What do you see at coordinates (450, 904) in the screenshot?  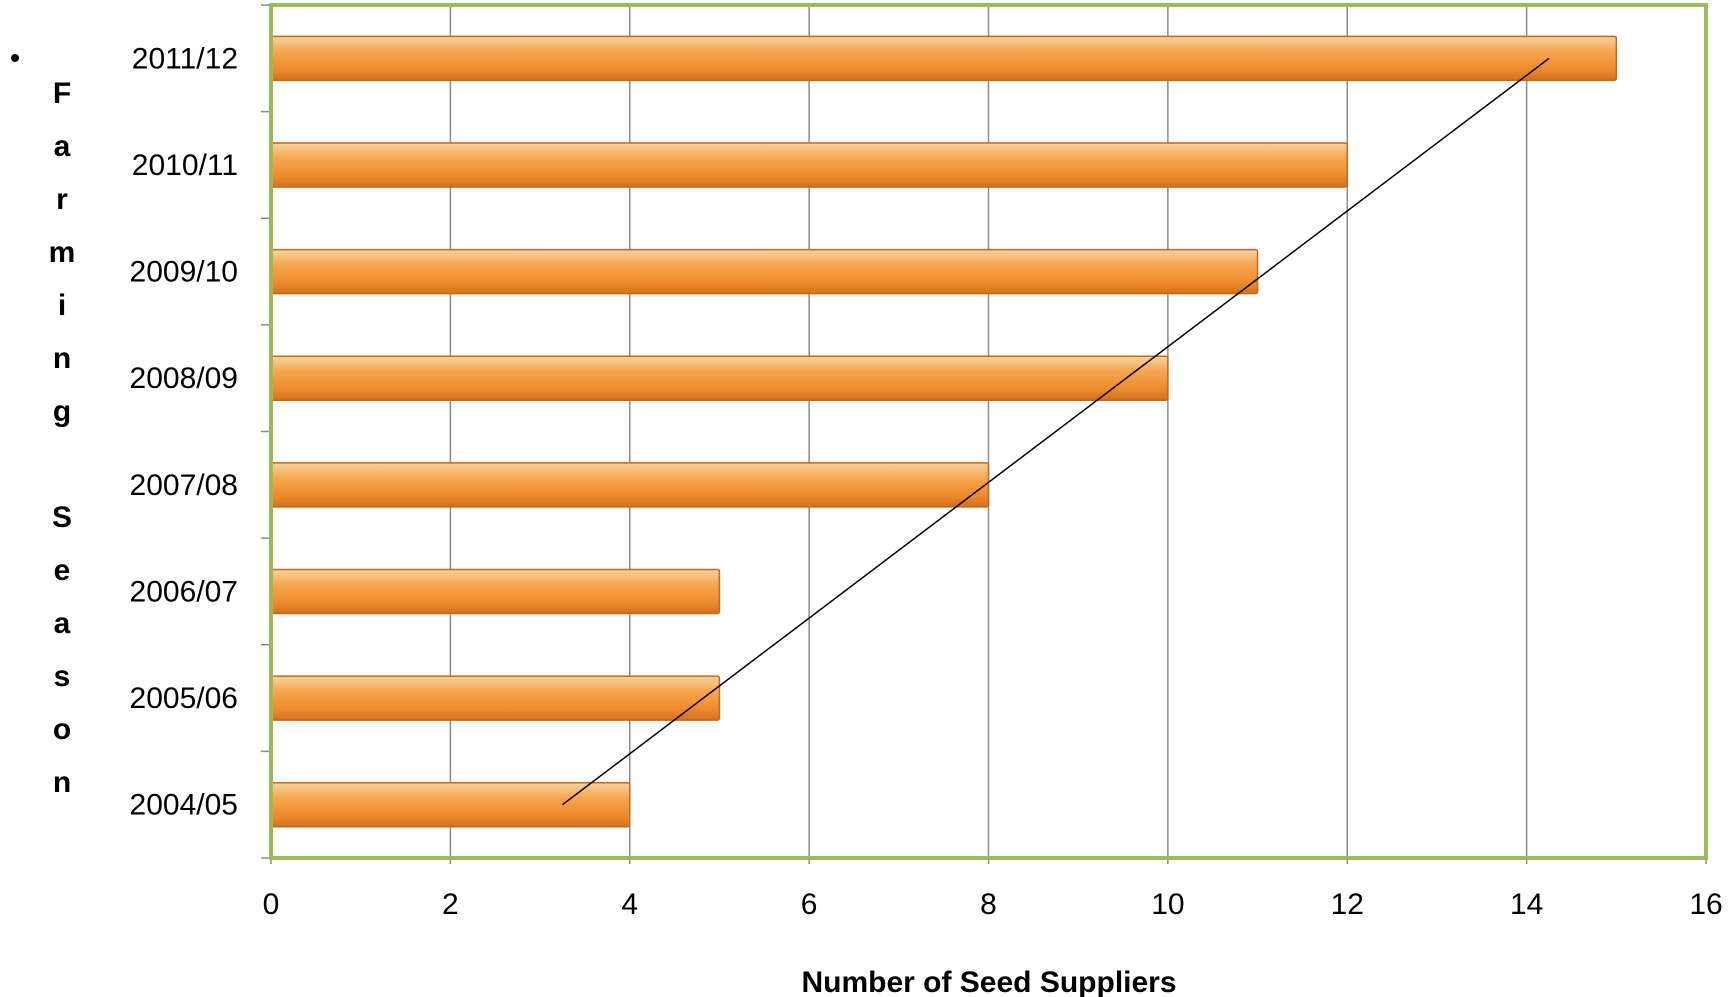 I see `x-tick-label: 2` at bounding box center [450, 904].